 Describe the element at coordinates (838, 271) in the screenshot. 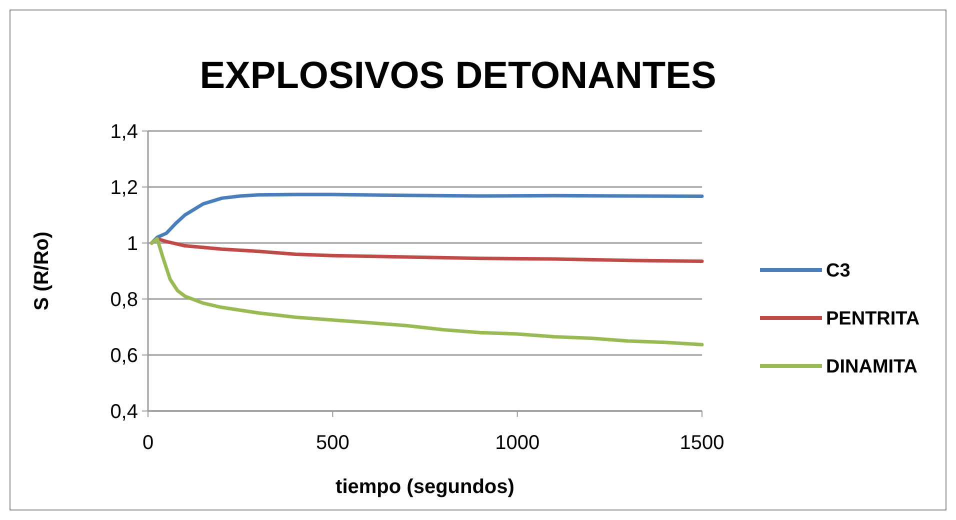

I see `legend-label: C3` at that location.